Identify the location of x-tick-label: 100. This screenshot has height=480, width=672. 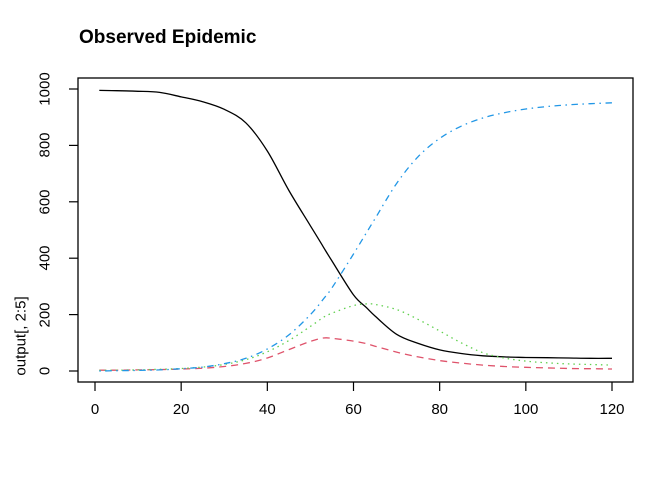
(526, 409).